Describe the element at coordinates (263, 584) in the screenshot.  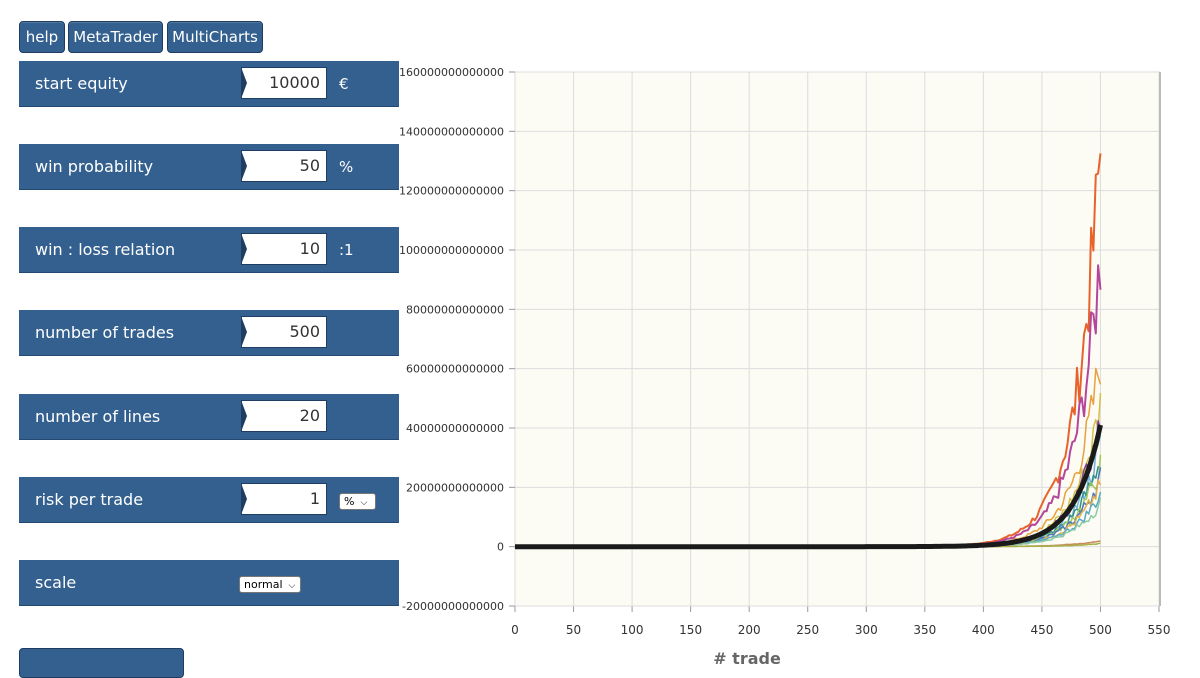
I see `scale-value: normal` at that location.